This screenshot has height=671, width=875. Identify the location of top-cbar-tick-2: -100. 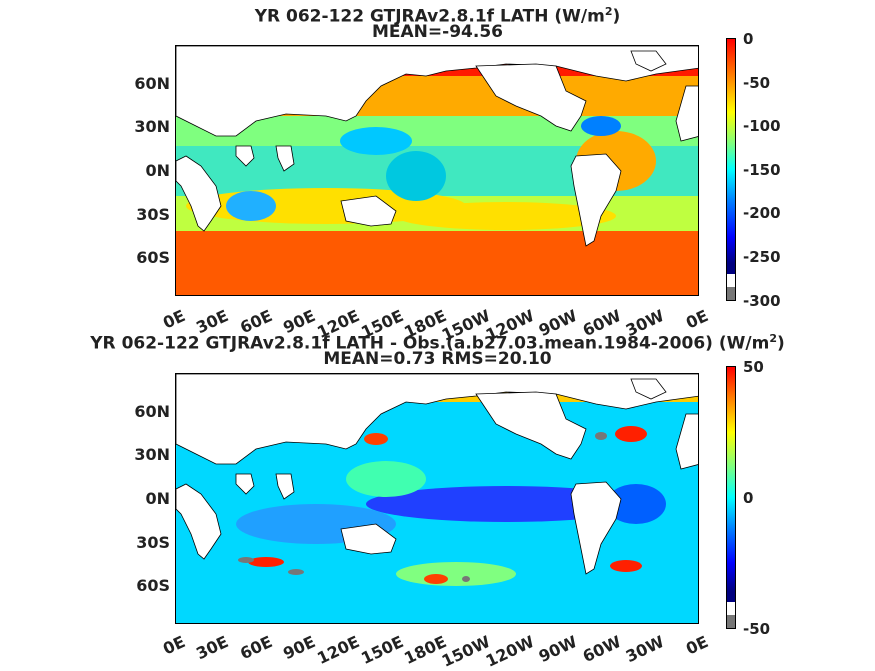
(762, 126).